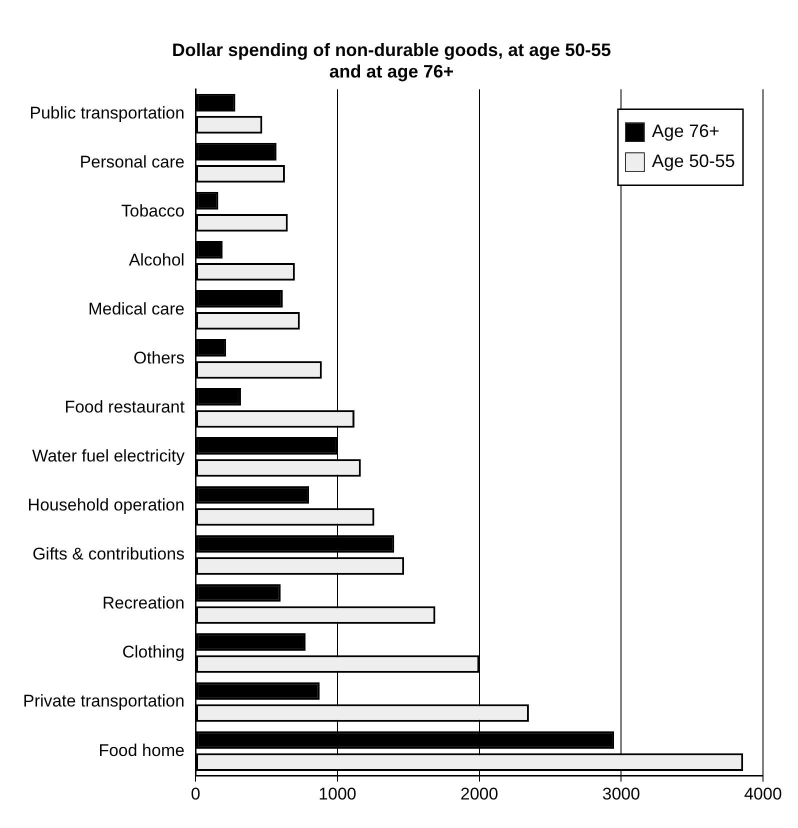 Image resolution: width=798 pixels, height=828 pixels. Describe the element at coordinates (479, 794) in the screenshot. I see `x-tick-label: 2000` at that location.